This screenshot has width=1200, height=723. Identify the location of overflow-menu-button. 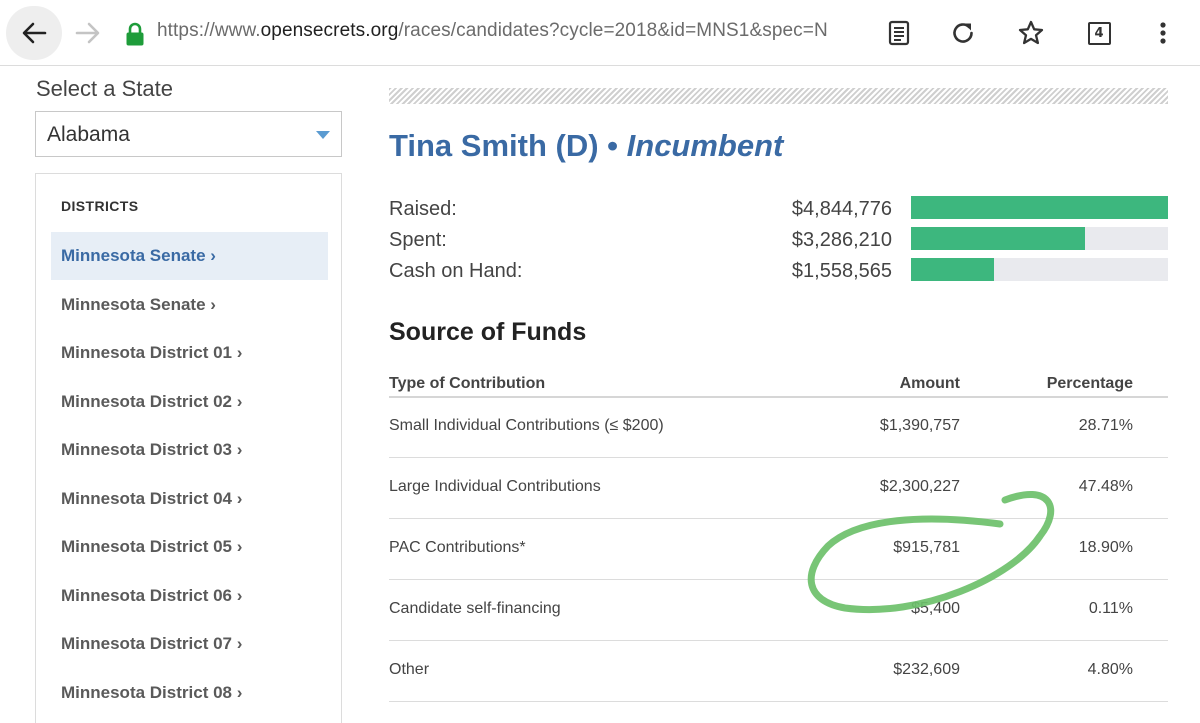
(1163, 33).